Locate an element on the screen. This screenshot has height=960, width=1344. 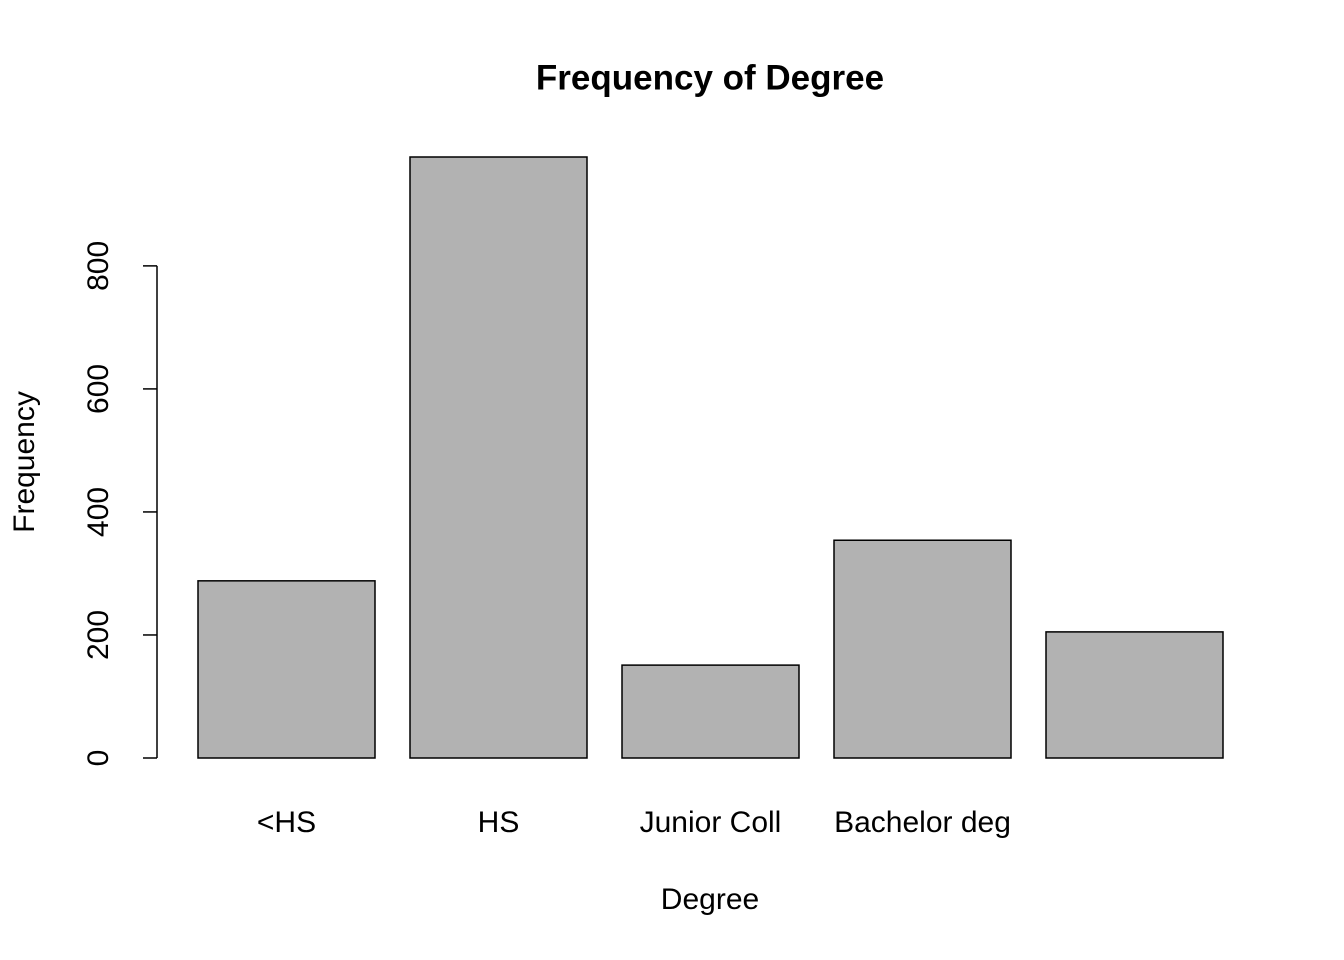
y-tick-label: 0 is located at coordinates (98, 758).